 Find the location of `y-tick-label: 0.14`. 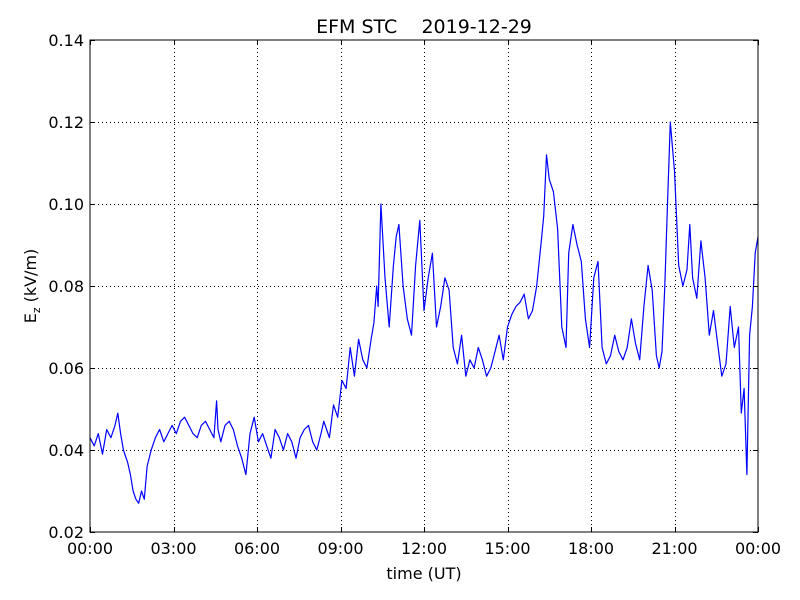

y-tick-label: 0.14 is located at coordinates (66, 40).